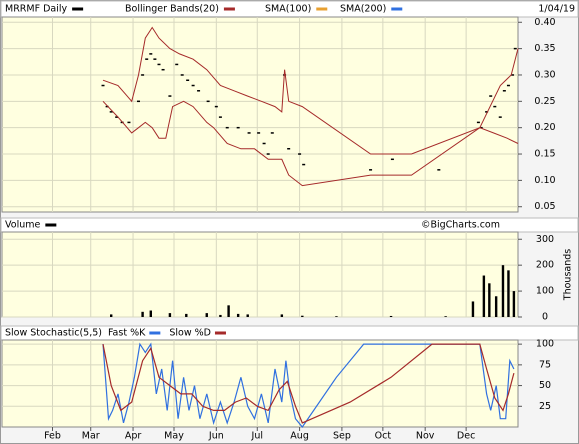  Describe the element at coordinates (425, 436) in the screenshot. I see `x-tick-label: Nov` at that location.